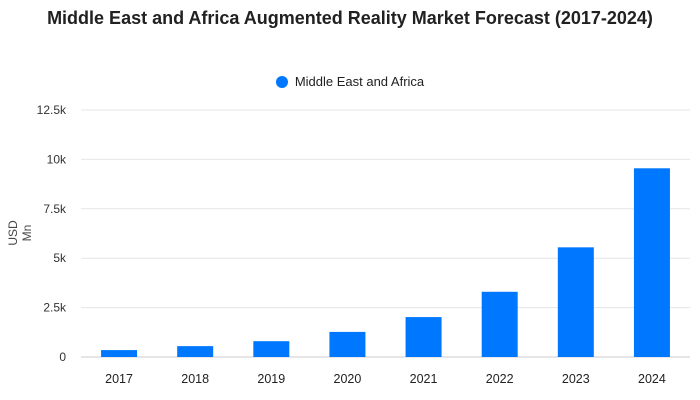  Describe the element at coordinates (499, 324) in the screenshot. I see `bar-2022` at that location.